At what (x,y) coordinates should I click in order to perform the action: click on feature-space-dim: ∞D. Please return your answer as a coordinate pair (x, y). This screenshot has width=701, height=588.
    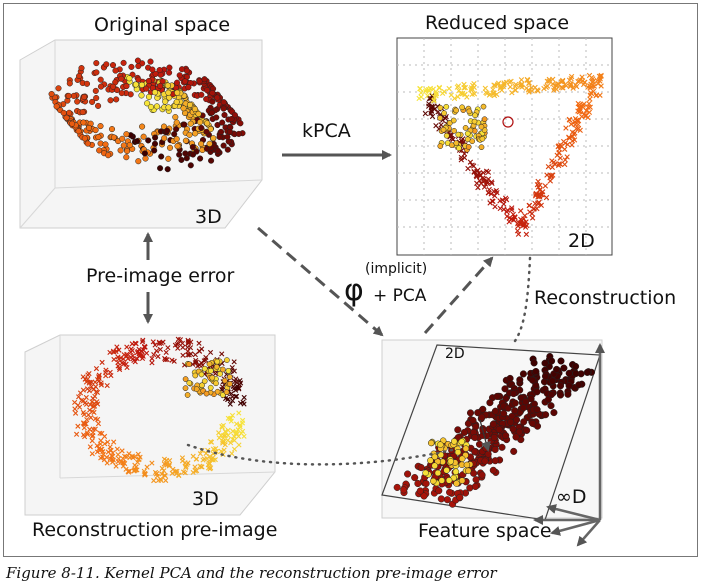
    Looking at the image, I should click on (571, 497).